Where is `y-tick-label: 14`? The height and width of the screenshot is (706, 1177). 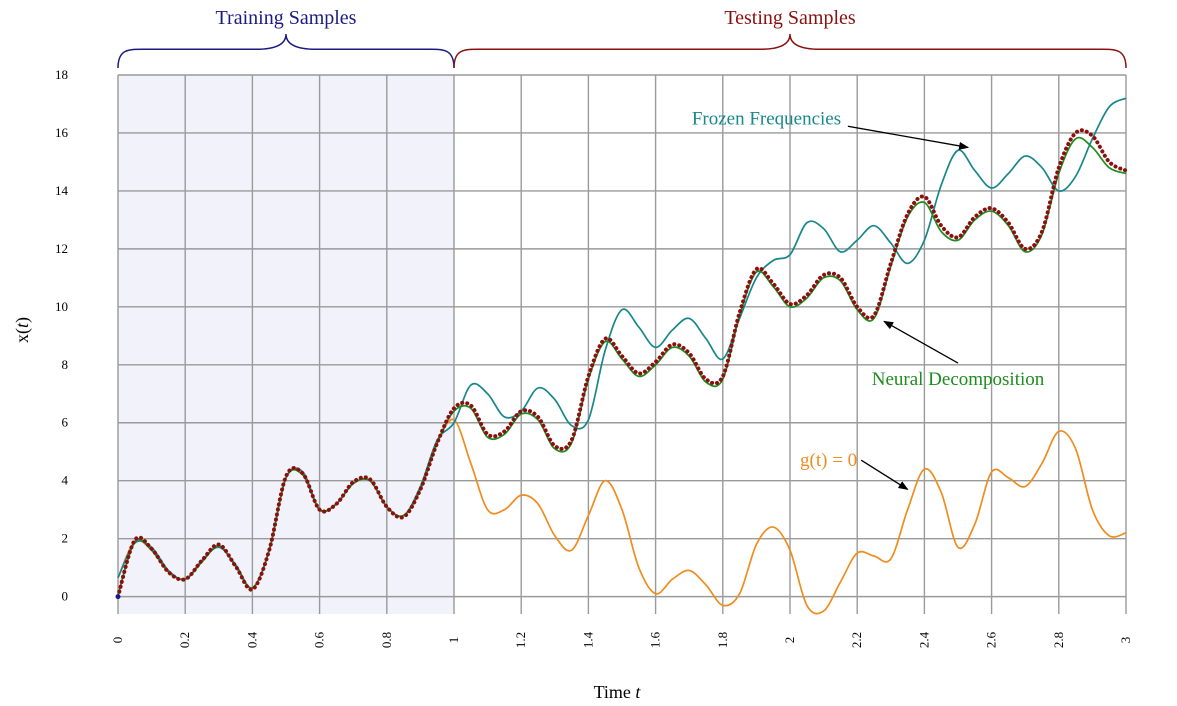 y-tick-label: 14 is located at coordinates (62, 190).